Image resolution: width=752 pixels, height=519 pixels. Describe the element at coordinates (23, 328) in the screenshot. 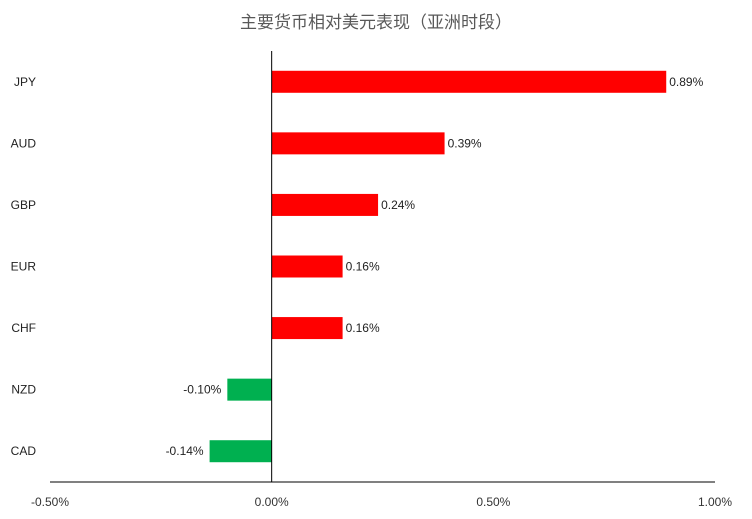

I see `category-label-chf: CHF` at that location.